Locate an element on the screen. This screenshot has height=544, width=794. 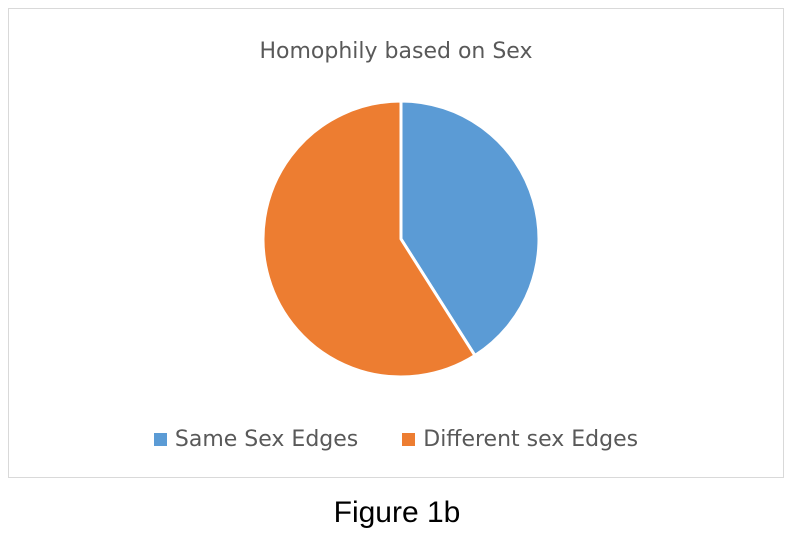
legend-item-same-sex: Same Sex Edges is located at coordinates (256, 439).